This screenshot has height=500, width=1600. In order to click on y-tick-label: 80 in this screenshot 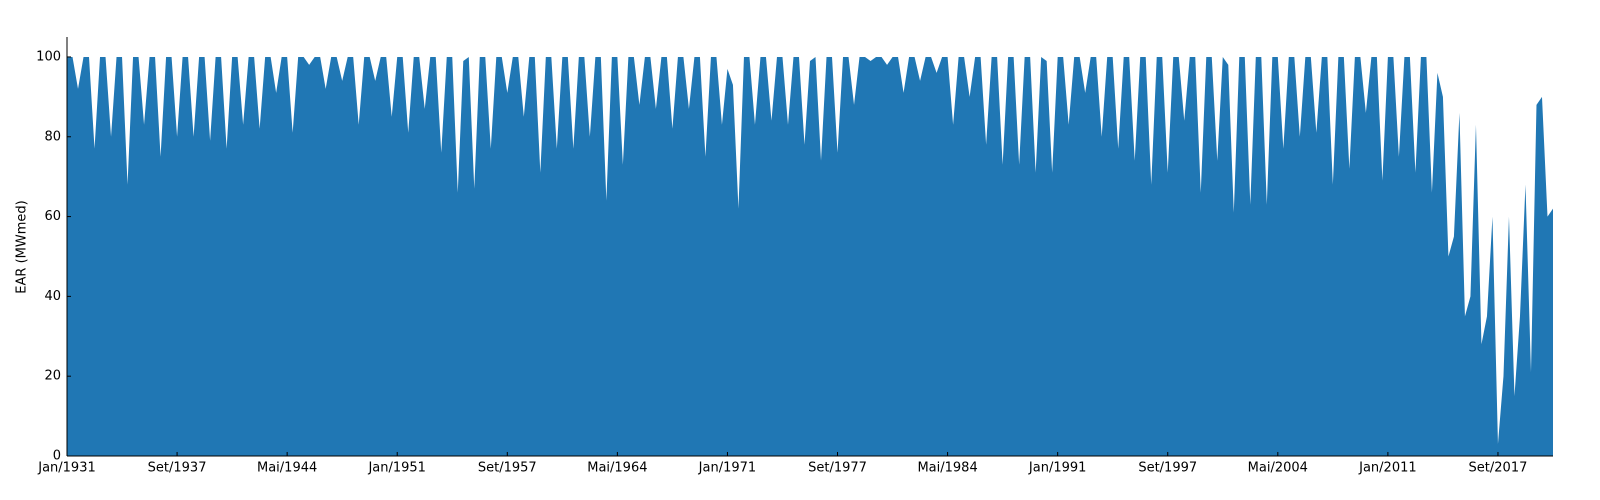, I will do `click(52, 136)`.